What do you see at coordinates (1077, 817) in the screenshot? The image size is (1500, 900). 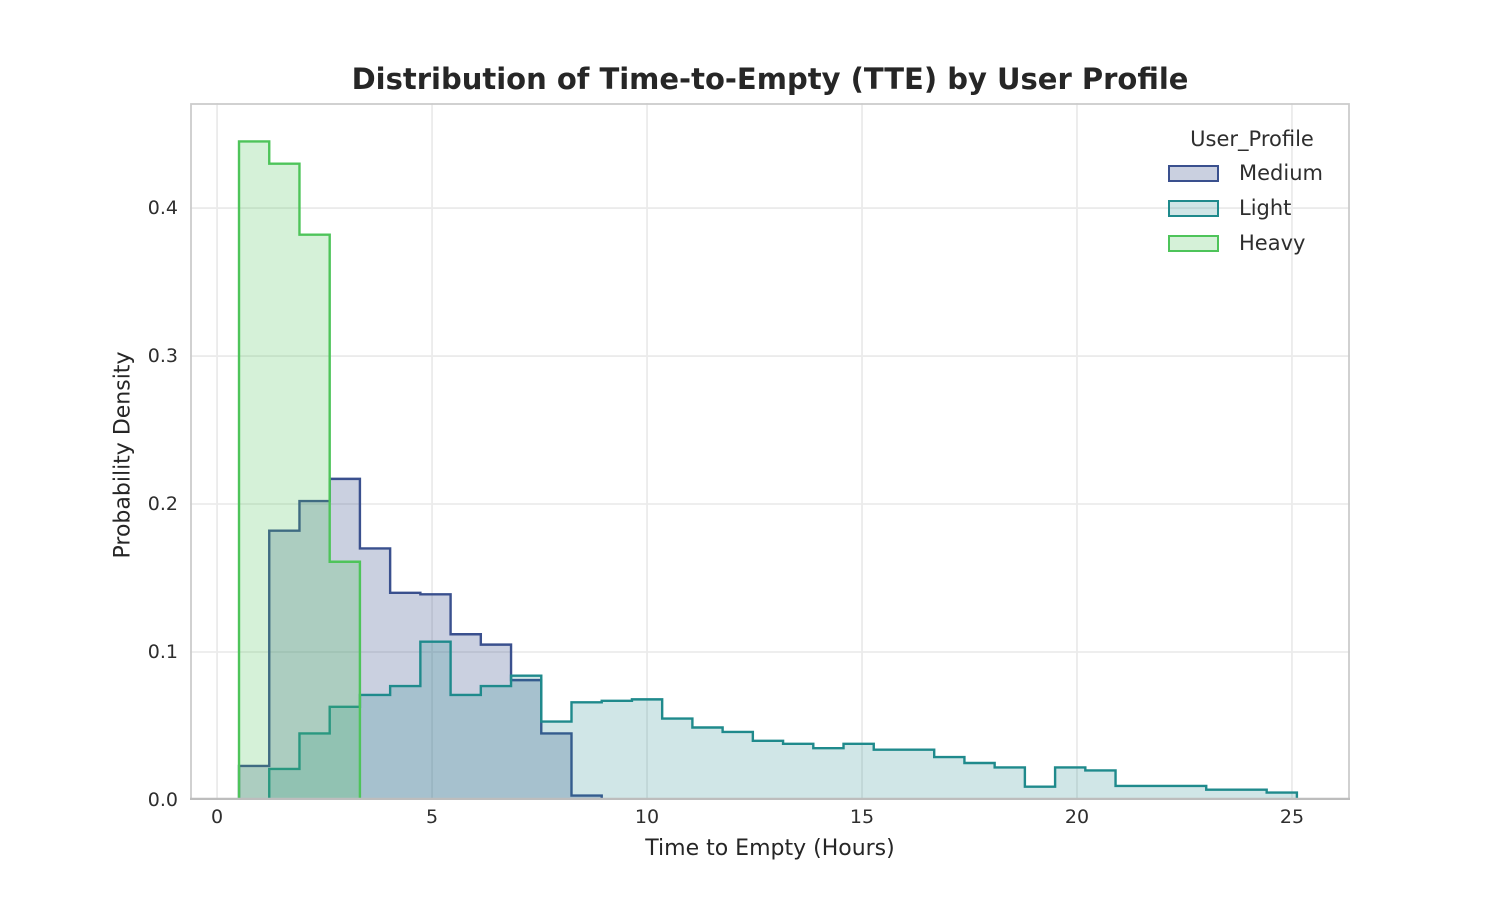 I see `x-tick-label-20: 20` at bounding box center [1077, 817].